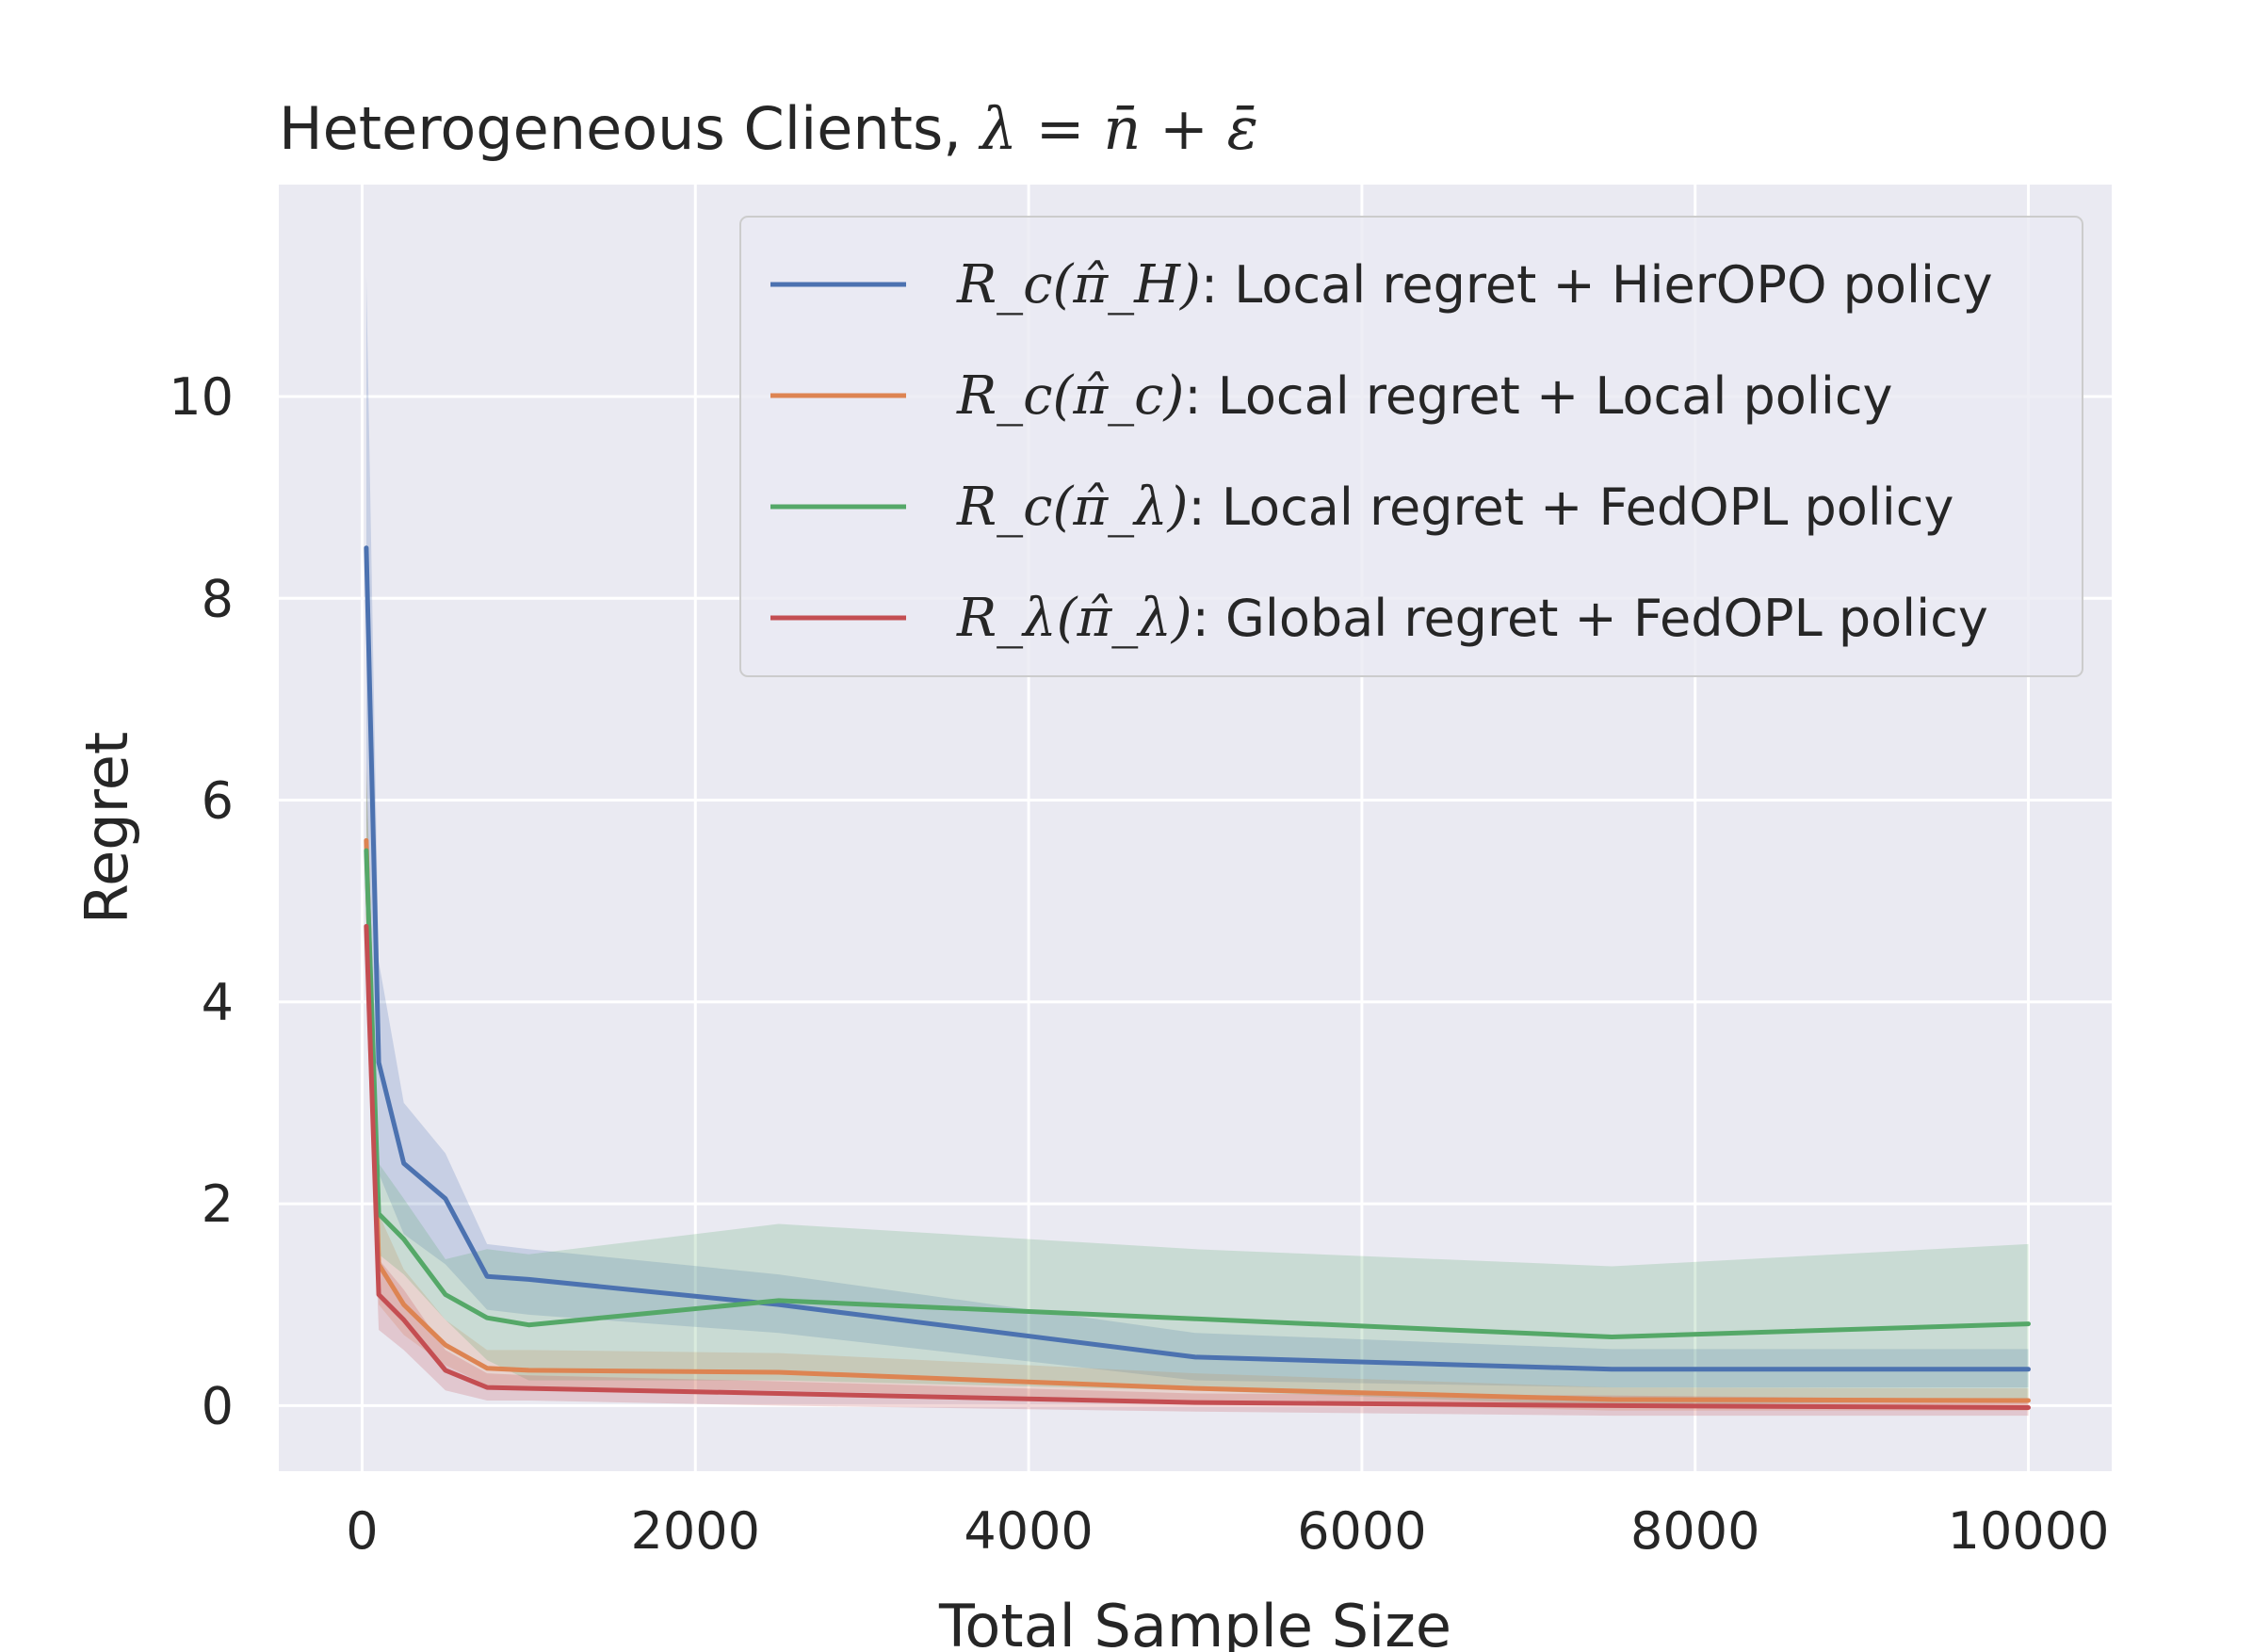 Image resolution: width=2253 pixels, height=1652 pixels. What do you see at coordinates (695, 1531) in the screenshot?
I see `x-tick-label: 2000` at bounding box center [695, 1531].